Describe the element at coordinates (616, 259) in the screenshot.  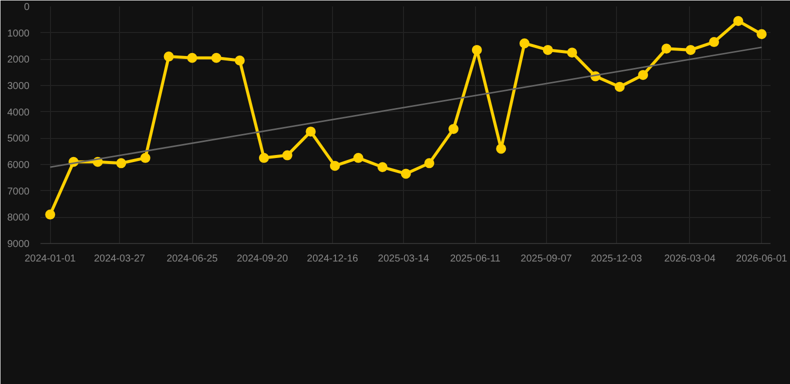
I see `x-tick-label: 2025-12-03` at that location.